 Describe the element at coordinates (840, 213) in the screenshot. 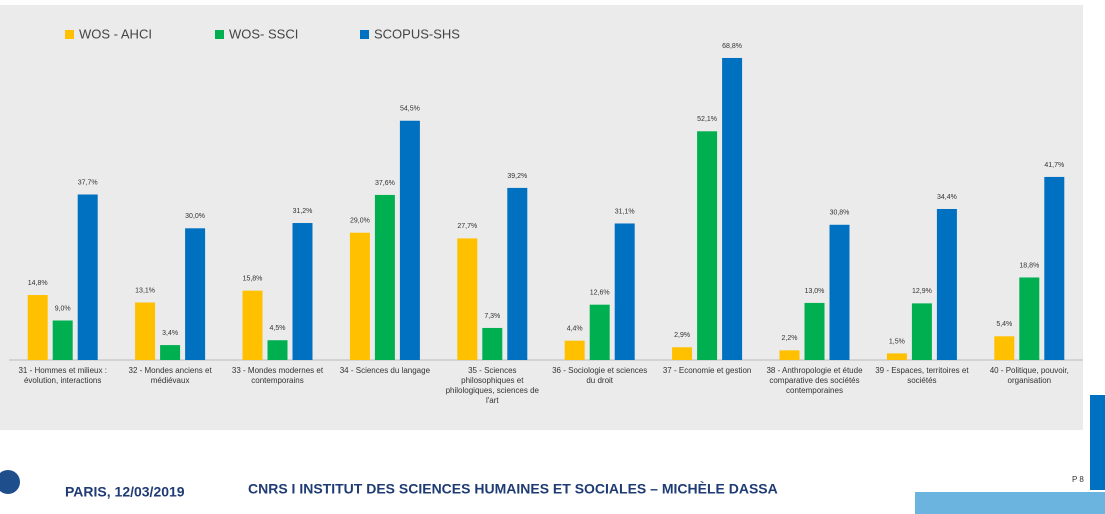

I see `value-label: 30,8%` at that location.